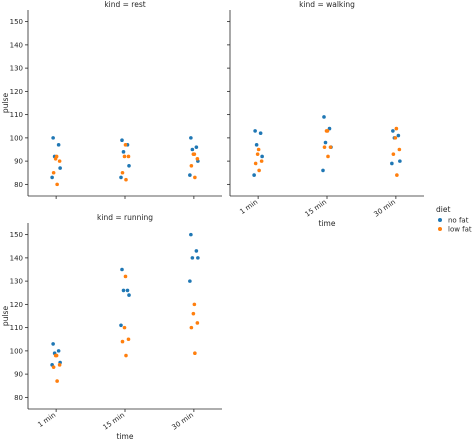  What do you see at coordinates (125, 436) in the screenshot?
I see `x-axis-label: time` at bounding box center [125, 436].